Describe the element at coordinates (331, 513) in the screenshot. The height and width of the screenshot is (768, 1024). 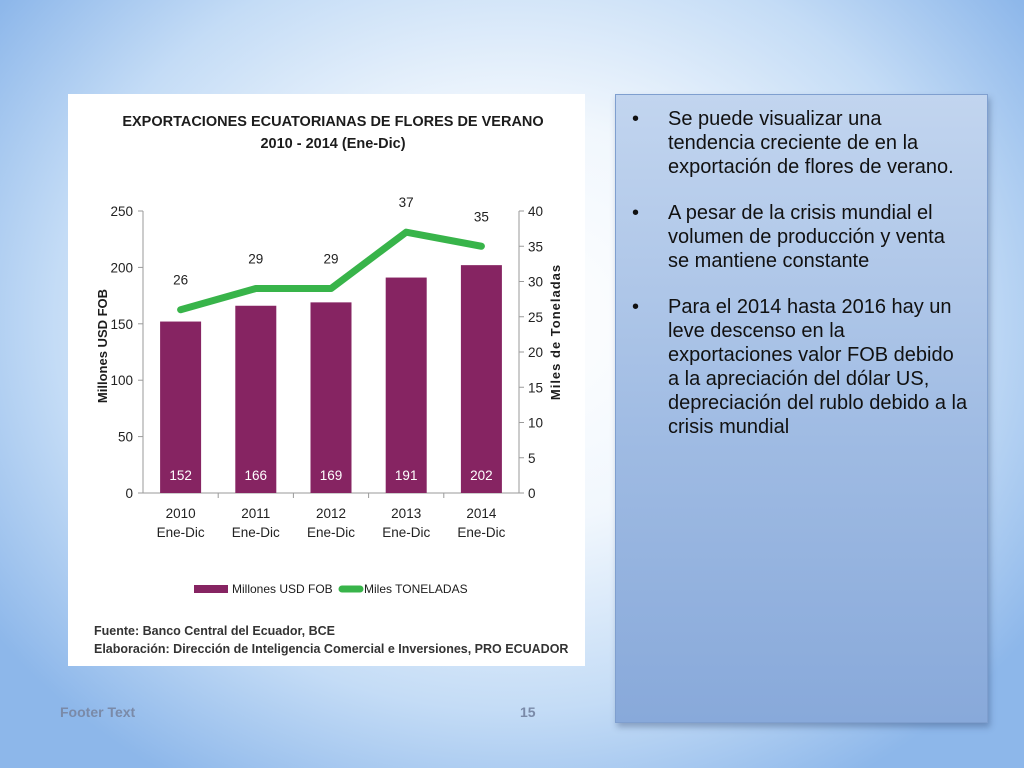
I see `x-tick-label-year: 2012` at that location.